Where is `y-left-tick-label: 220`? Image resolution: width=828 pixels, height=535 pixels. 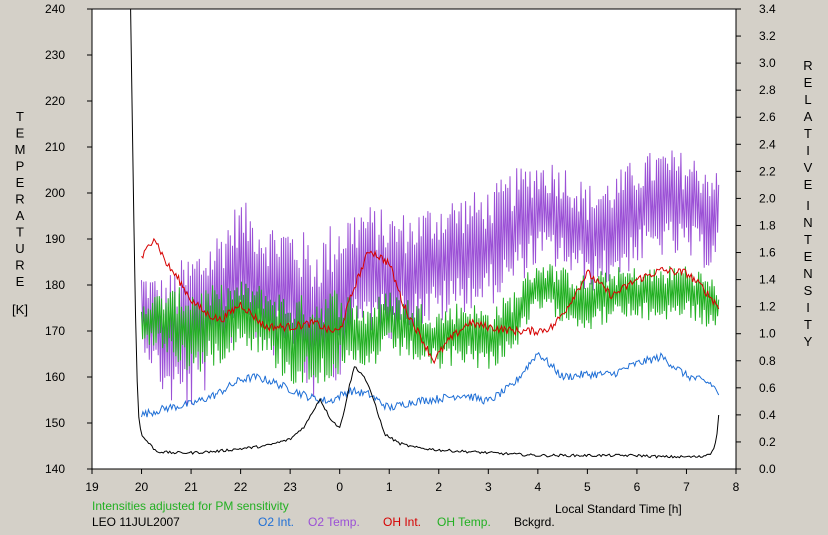 y-left-tick-label: 220 is located at coordinates (55, 101).